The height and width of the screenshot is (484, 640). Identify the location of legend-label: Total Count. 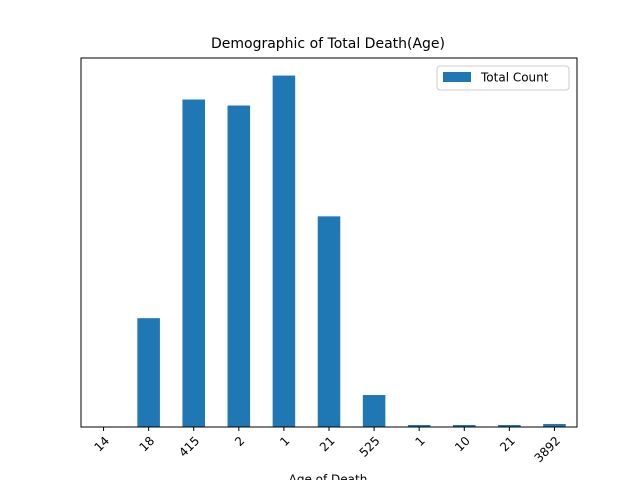
(514, 78).